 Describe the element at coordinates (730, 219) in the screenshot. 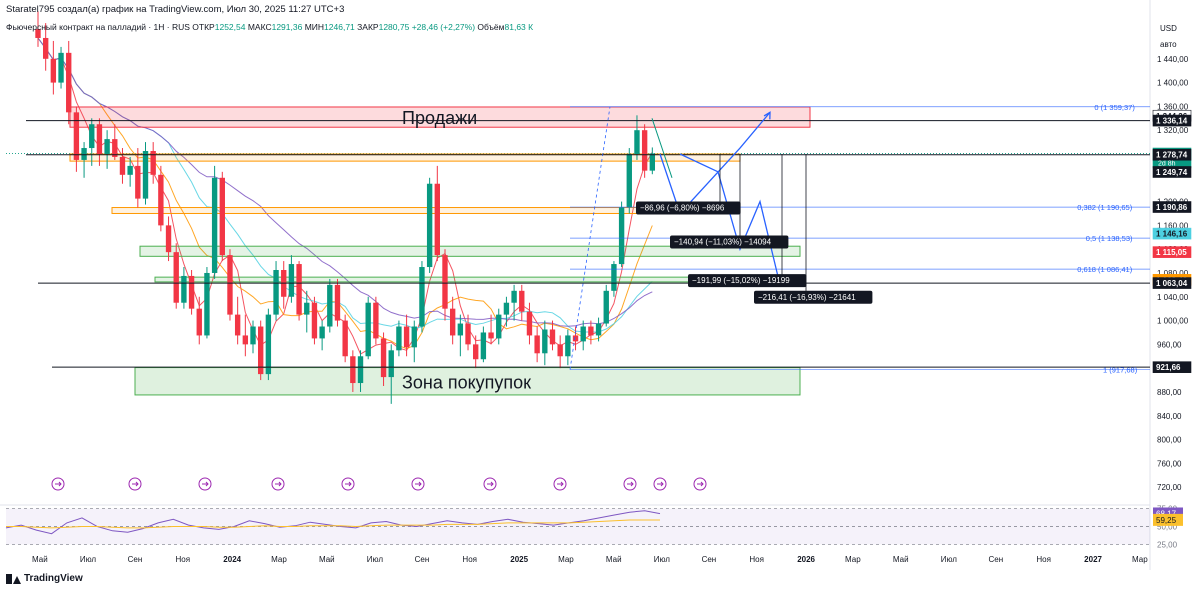

I see `projection-path-down` at that location.